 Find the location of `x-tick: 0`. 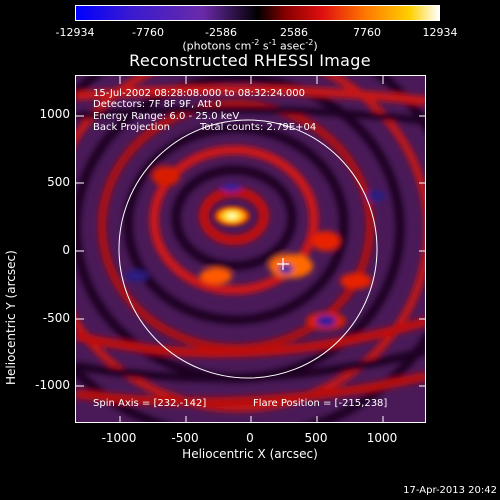

x-tick: 0 is located at coordinates (250, 438).